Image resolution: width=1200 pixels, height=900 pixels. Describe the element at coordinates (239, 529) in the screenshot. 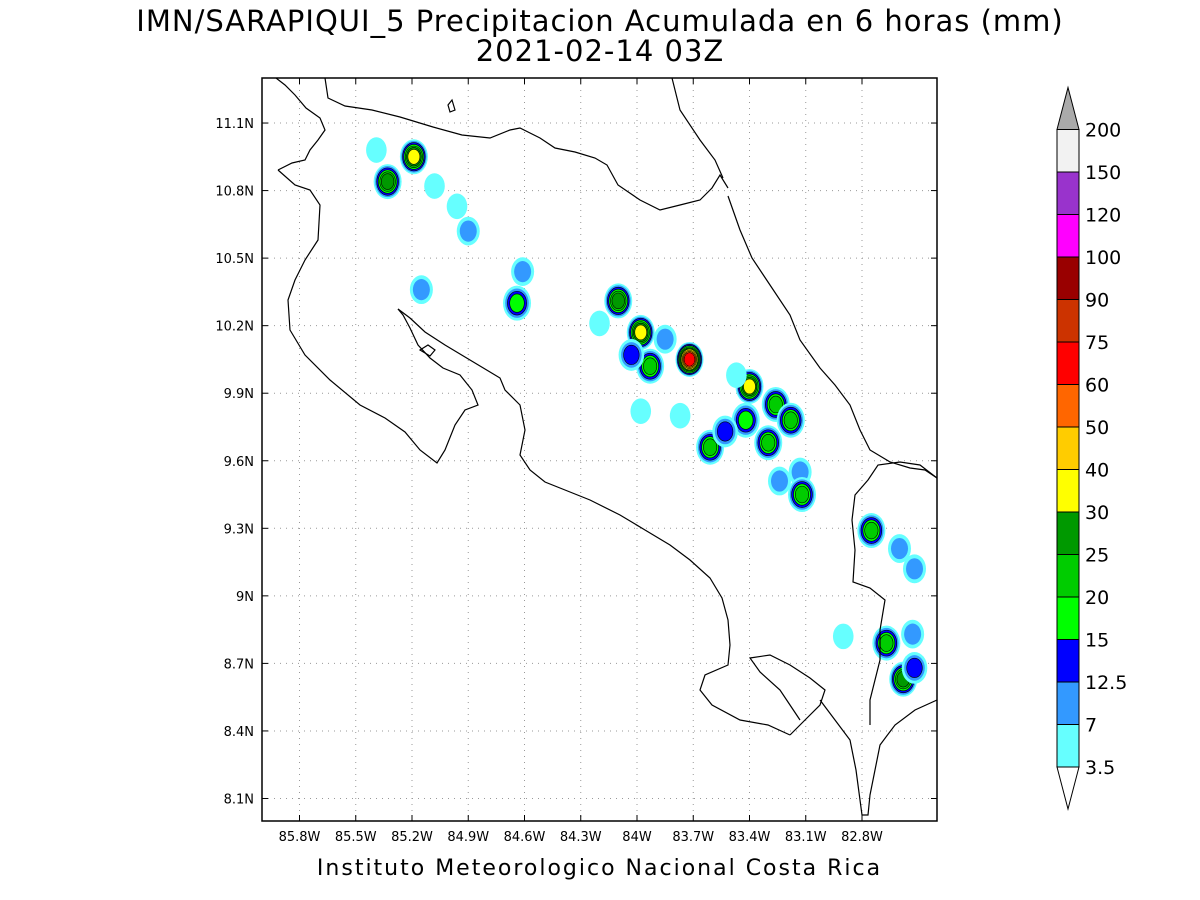

I see `lat-tick-label: 9.3N` at that location.